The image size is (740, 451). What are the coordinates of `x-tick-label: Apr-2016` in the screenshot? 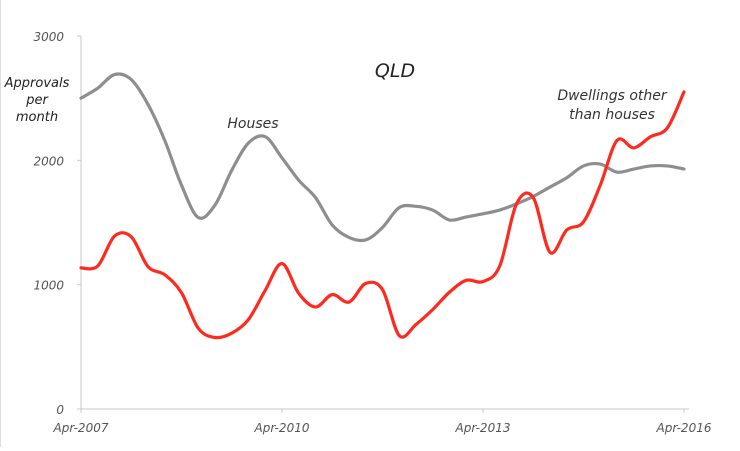 It's located at (684, 428).